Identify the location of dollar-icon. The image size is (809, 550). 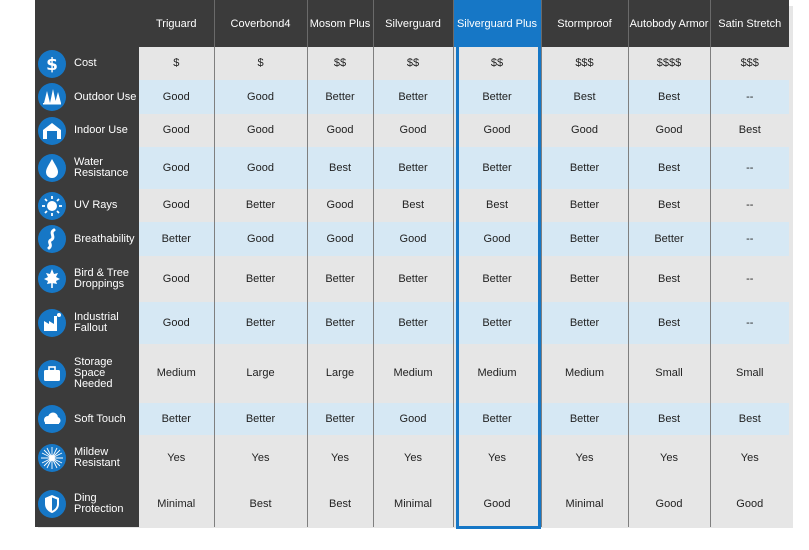
(52, 64).